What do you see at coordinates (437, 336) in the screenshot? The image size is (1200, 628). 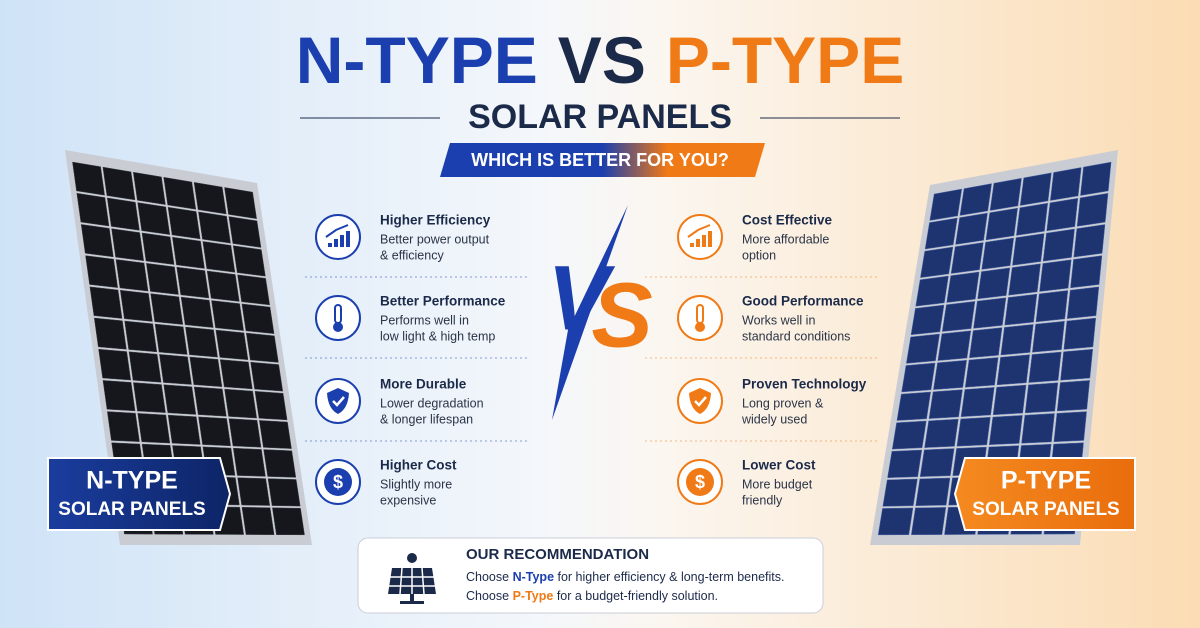 I see `feature-desc: low light & high temp` at bounding box center [437, 336].